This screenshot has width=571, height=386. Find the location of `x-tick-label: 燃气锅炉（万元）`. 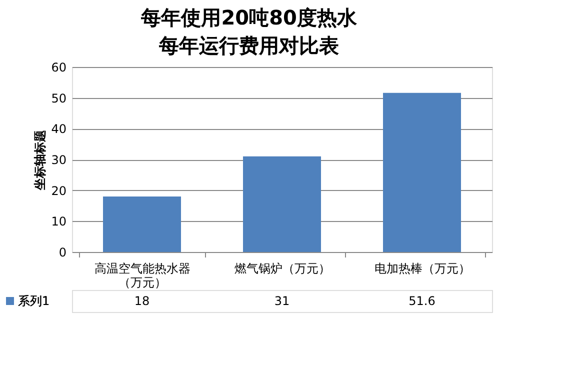

x-tick-label: 燃气锅炉（万元） is located at coordinates (282, 269).